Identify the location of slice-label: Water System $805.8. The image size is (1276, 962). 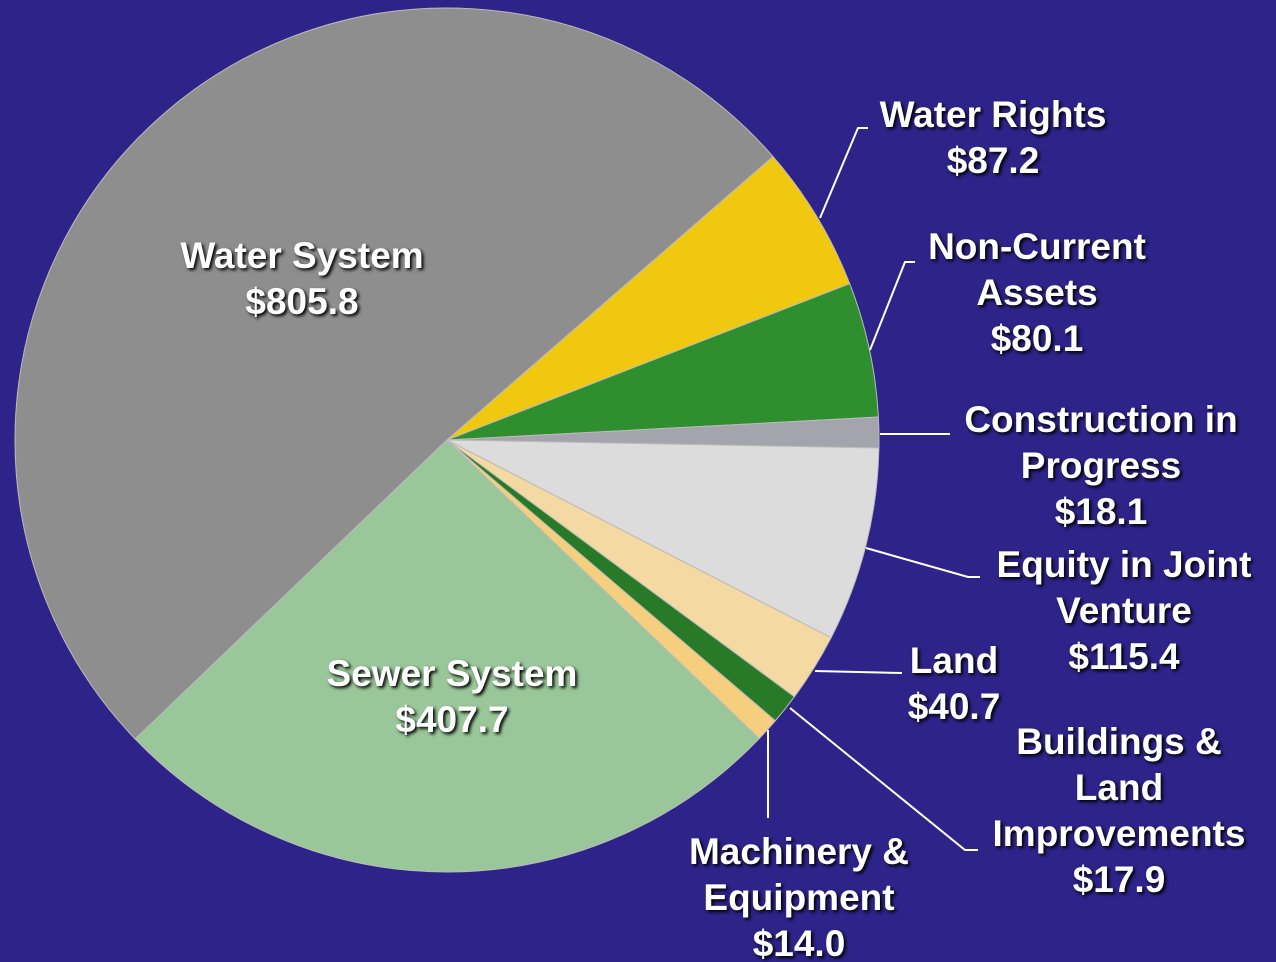
(302, 279).